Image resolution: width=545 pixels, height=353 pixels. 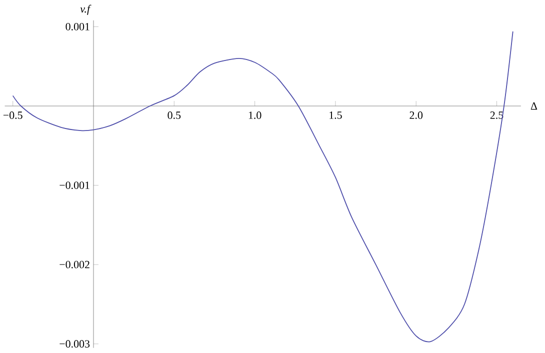 I want to click on x-tick-label: 1.5, so click(x=336, y=115).